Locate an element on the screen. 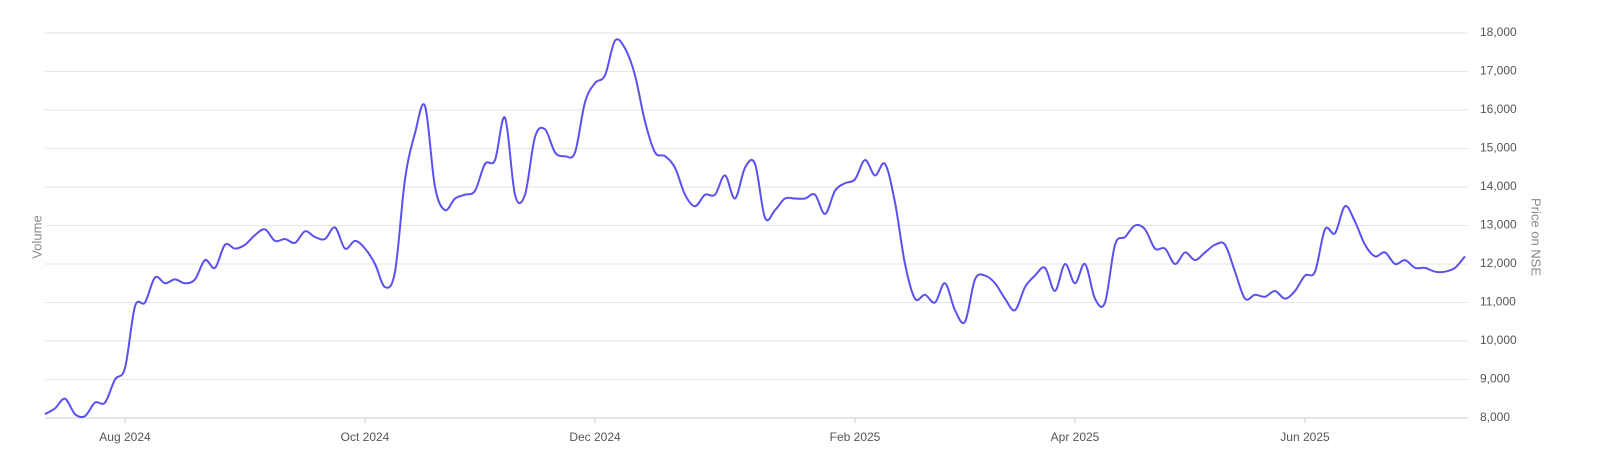 The width and height of the screenshot is (1600, 468). y-tick-label: 10,000 is located at coordinates (1498, 340).